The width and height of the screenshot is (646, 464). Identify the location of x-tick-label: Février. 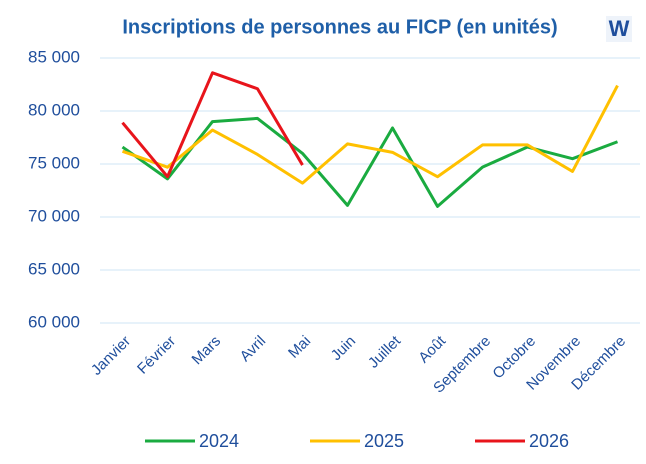
(156, 355).